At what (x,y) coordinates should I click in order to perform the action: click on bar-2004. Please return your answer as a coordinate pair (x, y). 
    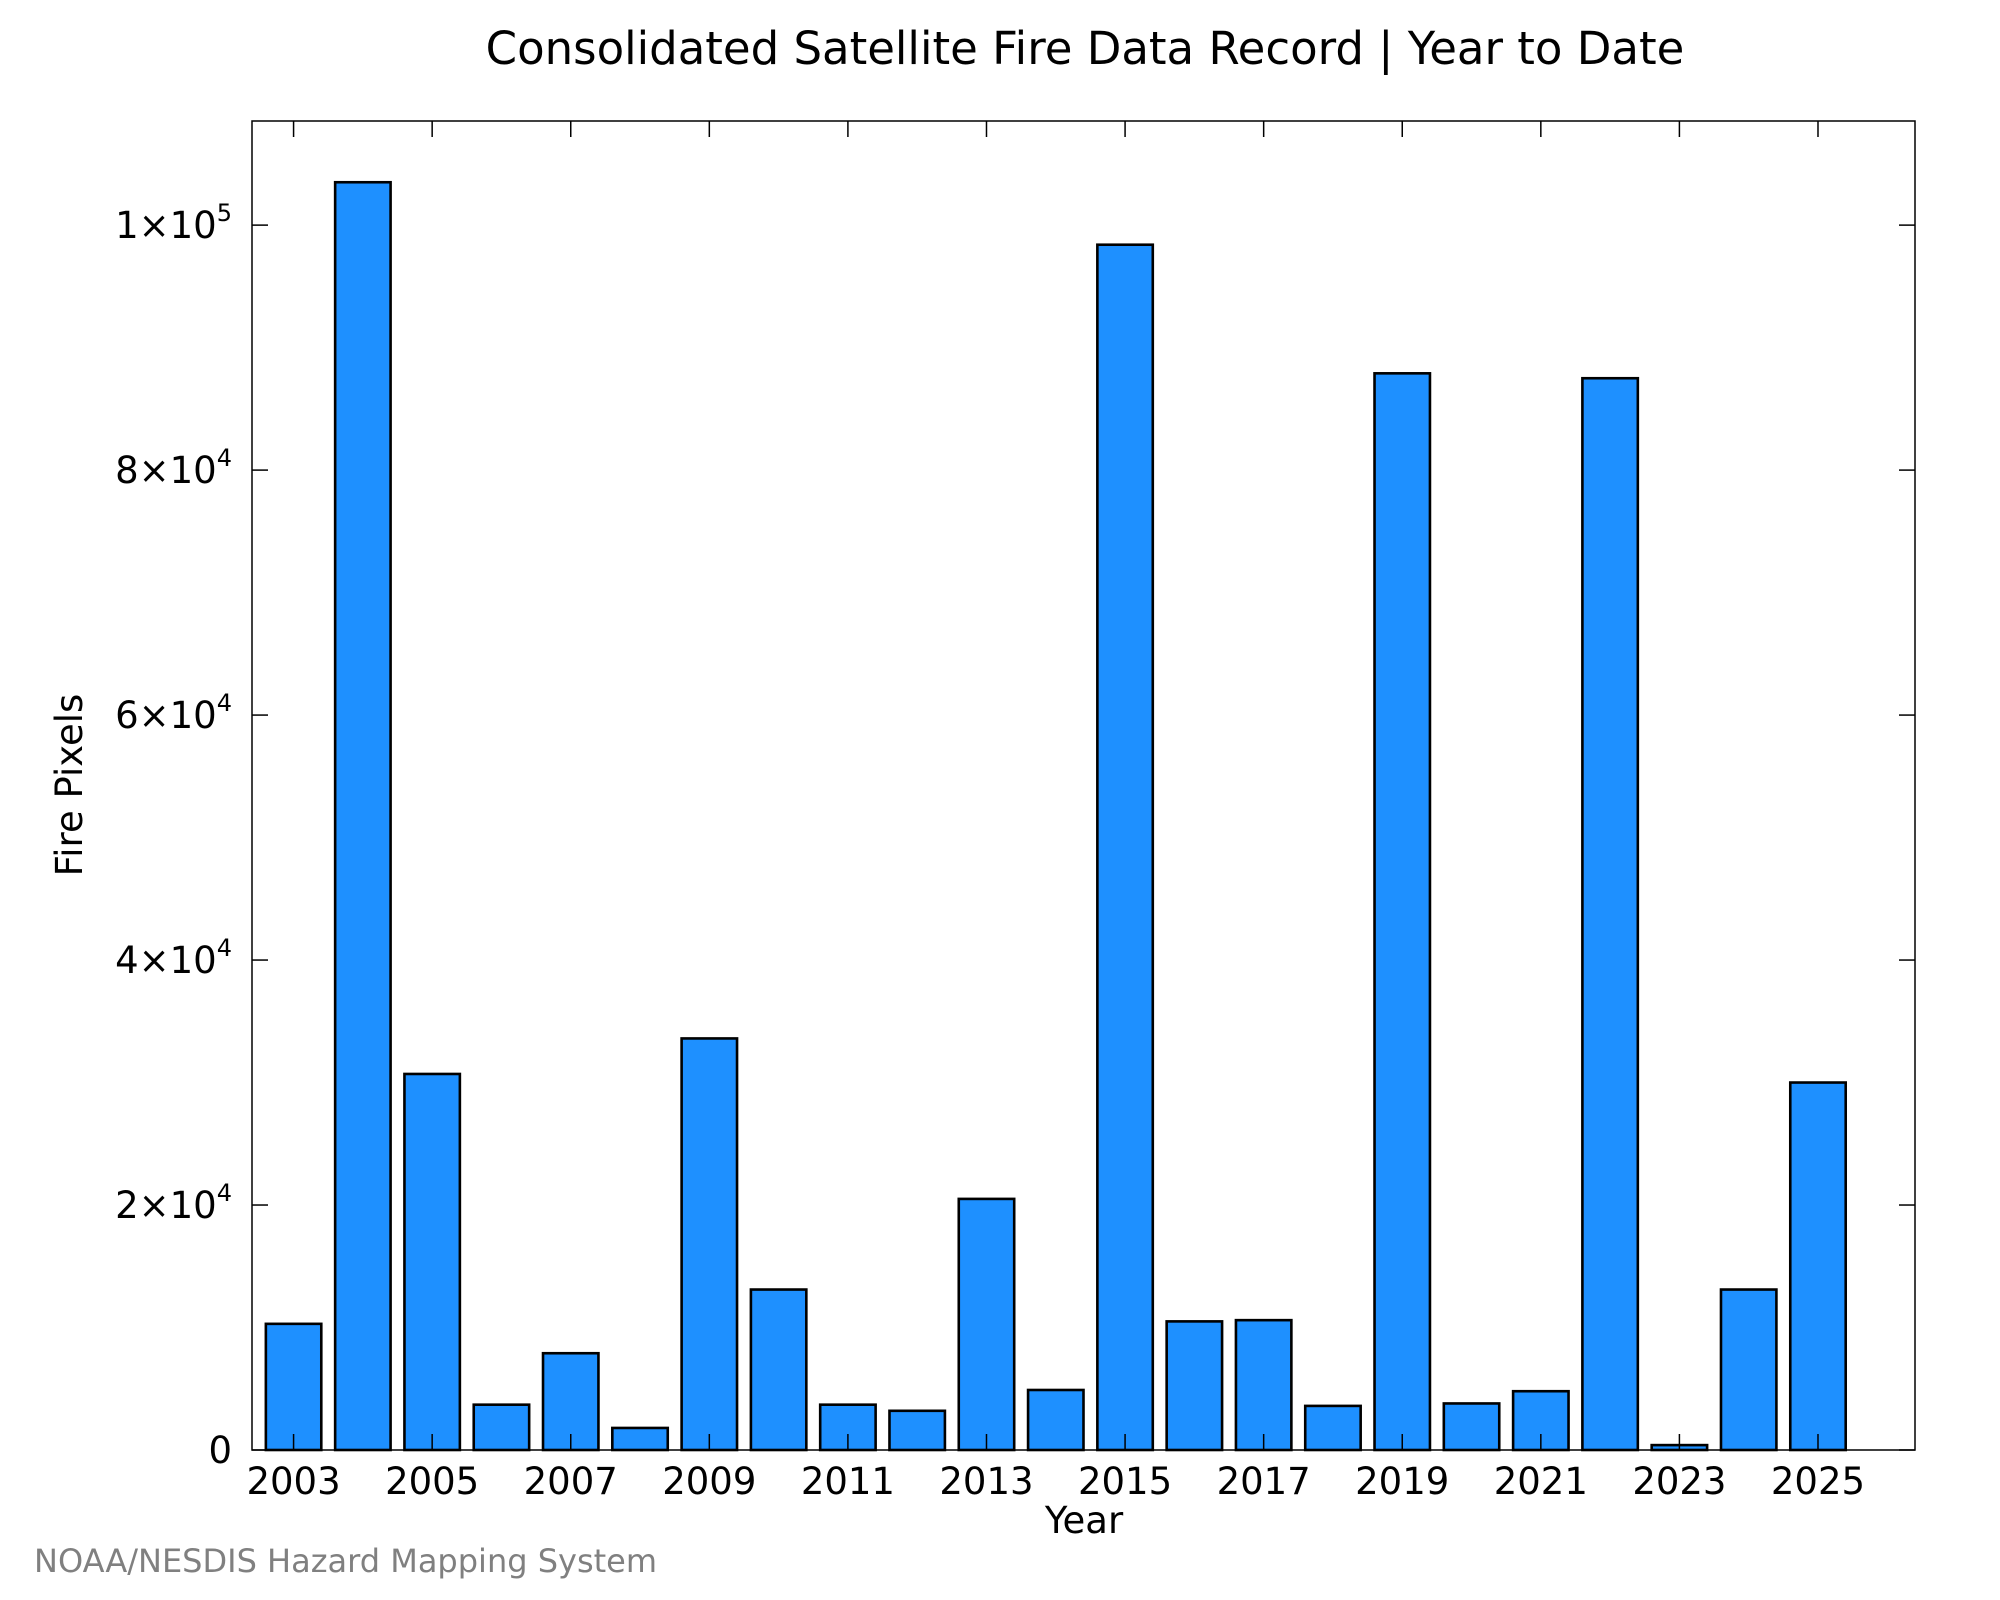
    Looking at the image, I should click on (362, 816).